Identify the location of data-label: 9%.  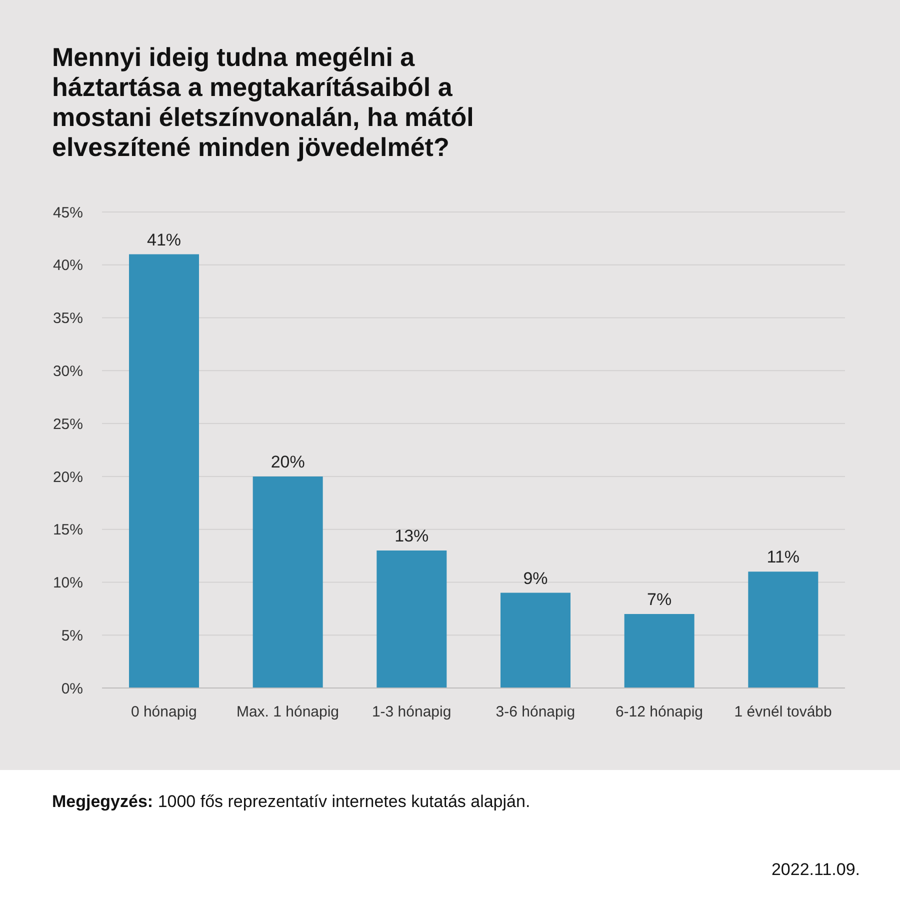
(535, 578).